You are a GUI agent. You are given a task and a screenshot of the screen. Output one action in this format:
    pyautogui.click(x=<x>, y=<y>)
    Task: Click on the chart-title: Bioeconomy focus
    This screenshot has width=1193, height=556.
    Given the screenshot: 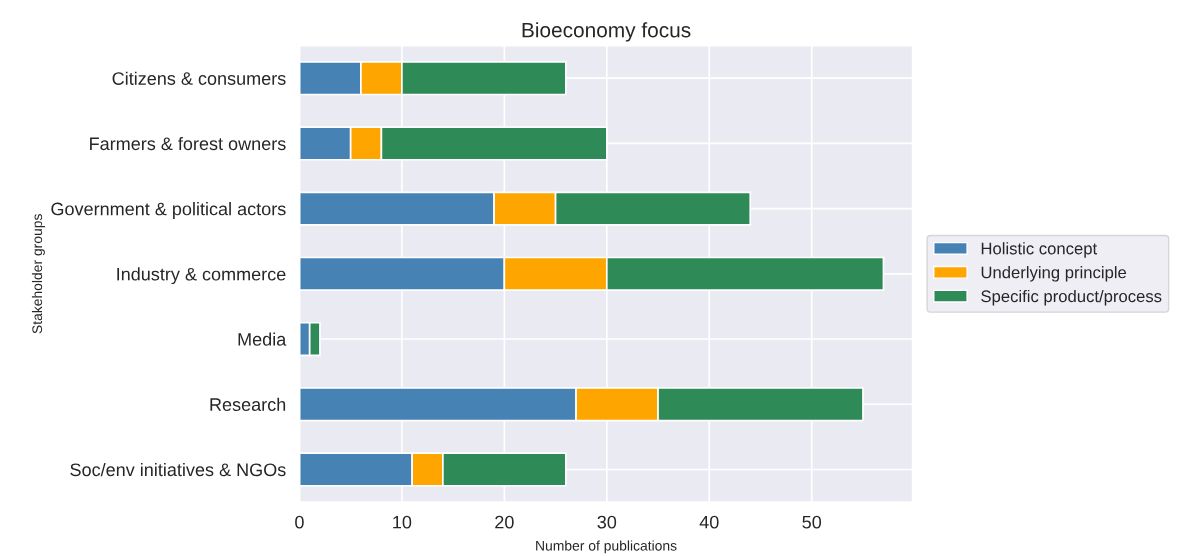 What is the action you would take?
    pyautogui.click(x=606, y=32)
    